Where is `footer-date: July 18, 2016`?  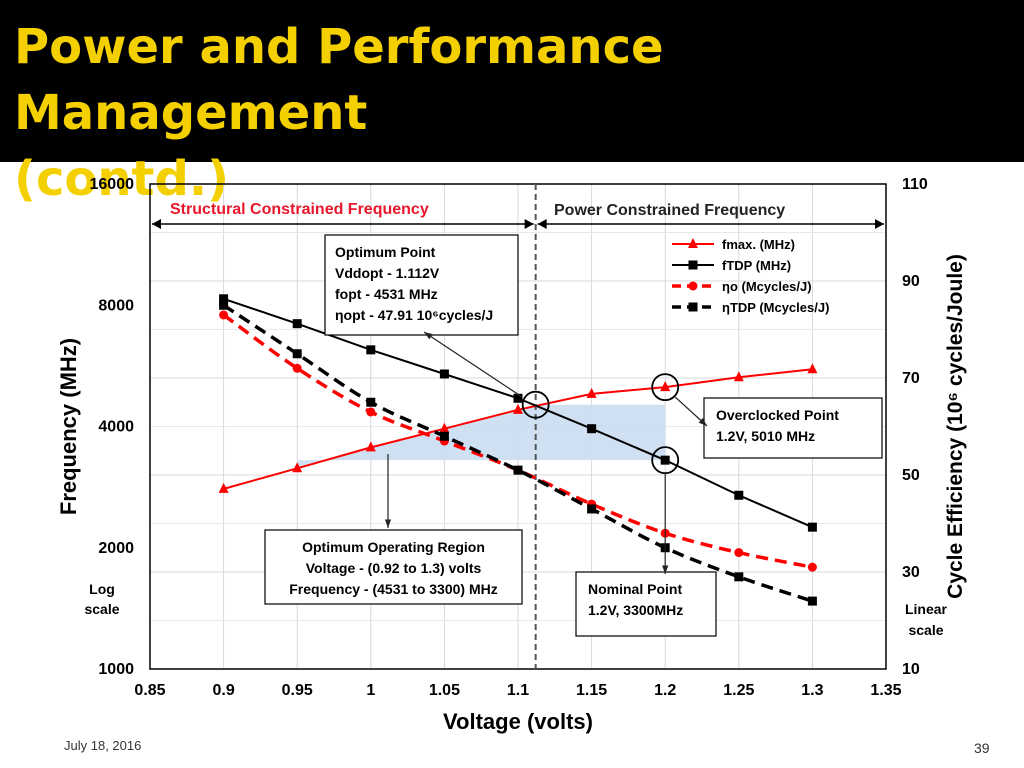
footer-date: July 18, 2016 is located at coordinates (103, 745).